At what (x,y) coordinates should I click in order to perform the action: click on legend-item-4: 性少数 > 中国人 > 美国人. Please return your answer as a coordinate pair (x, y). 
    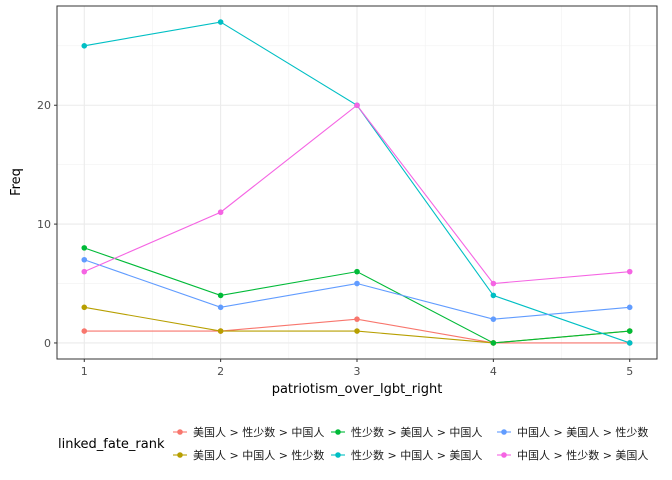
    Looking at the image, I should click on (406, 455).